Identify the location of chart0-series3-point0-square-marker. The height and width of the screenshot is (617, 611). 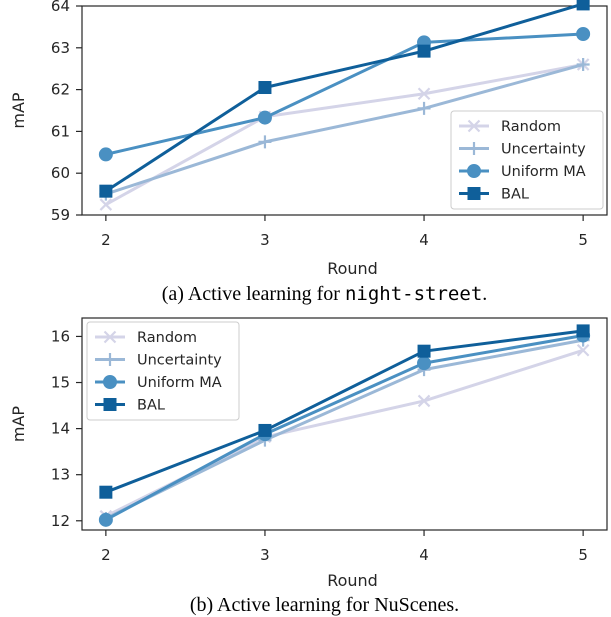
(106, 191).